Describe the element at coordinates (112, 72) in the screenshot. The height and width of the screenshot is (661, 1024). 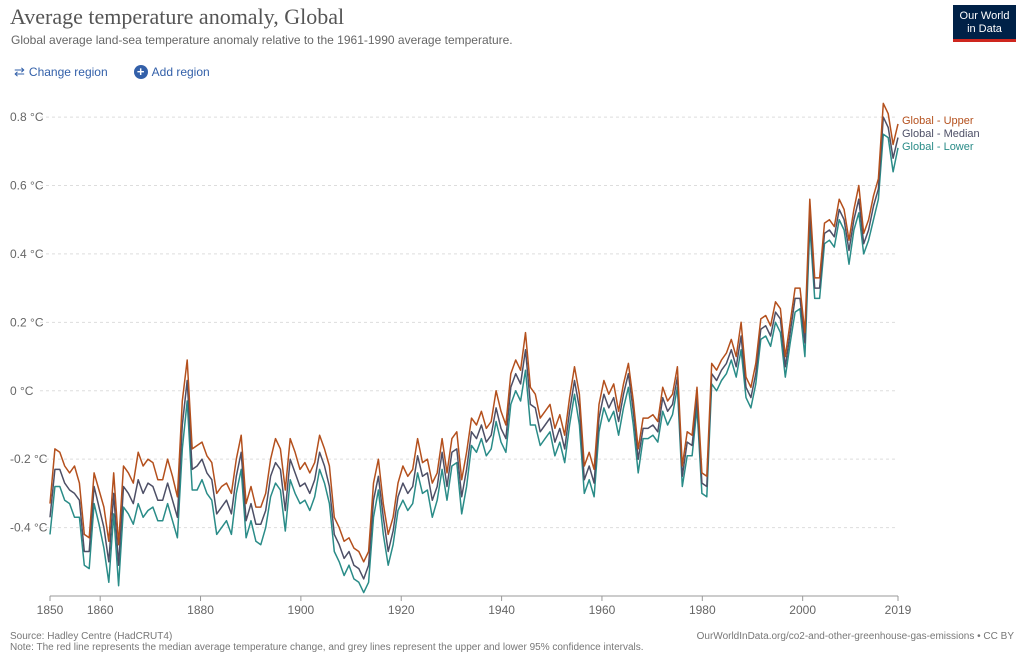
I see `chart-controls: ⇄ Change region + Add region` at that location.